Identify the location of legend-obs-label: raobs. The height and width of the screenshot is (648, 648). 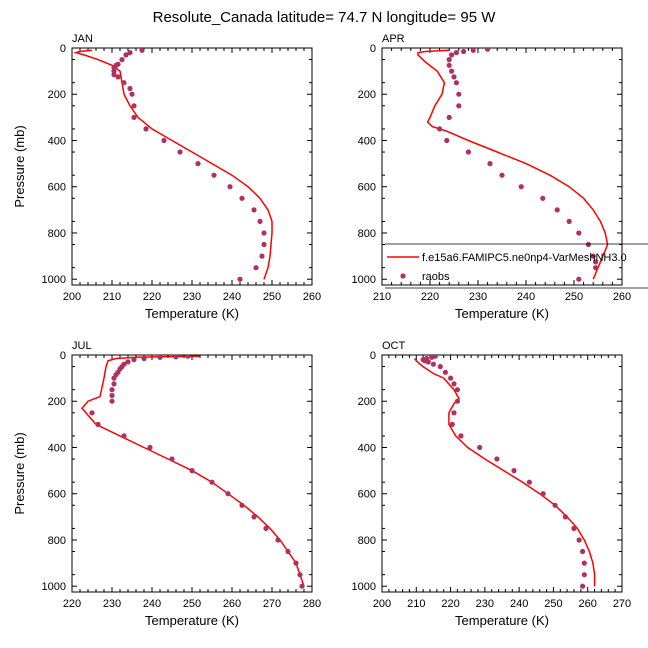
(436, 277).